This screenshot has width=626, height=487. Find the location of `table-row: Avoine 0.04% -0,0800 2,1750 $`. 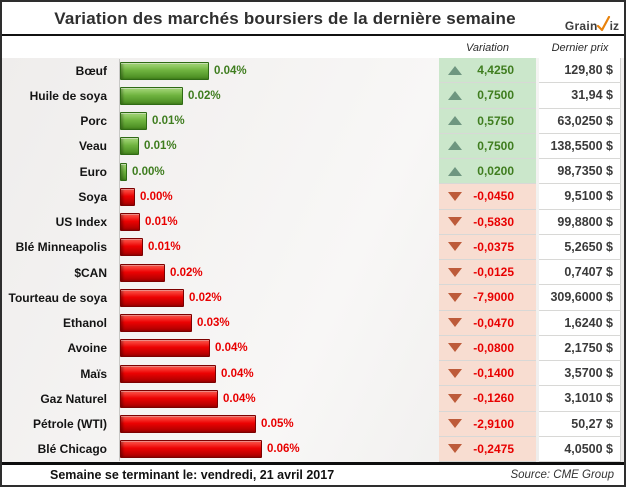

table-row: Avoine 0.04% -0,0800 2,1750 $ is located at coordinates (313, 348).